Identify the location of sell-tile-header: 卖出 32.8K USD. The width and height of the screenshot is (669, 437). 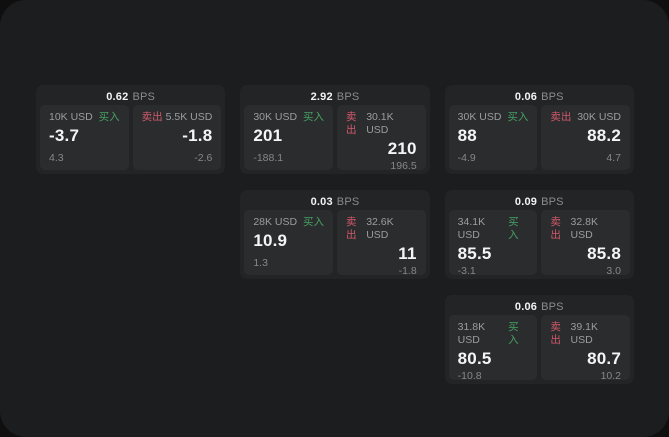
(585, 229).